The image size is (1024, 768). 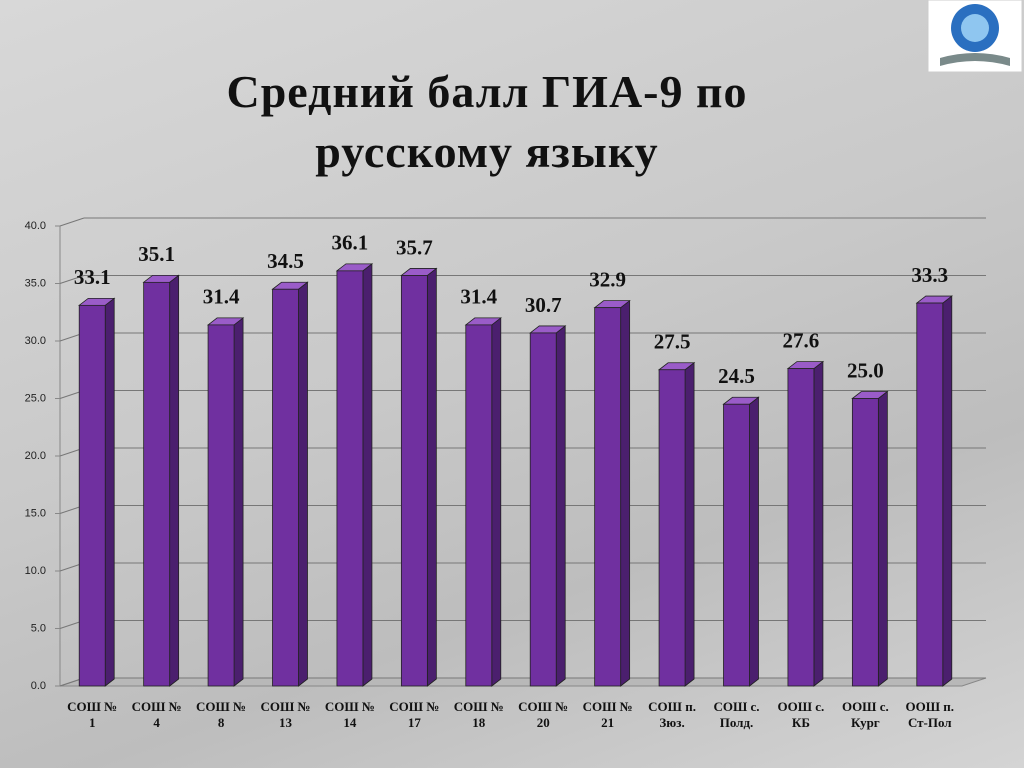 What do you see at coordinates (865, 714) in the screenshot?
I see `x-tick-label: ООШ с. Кург` at bounding box center [865, 714].